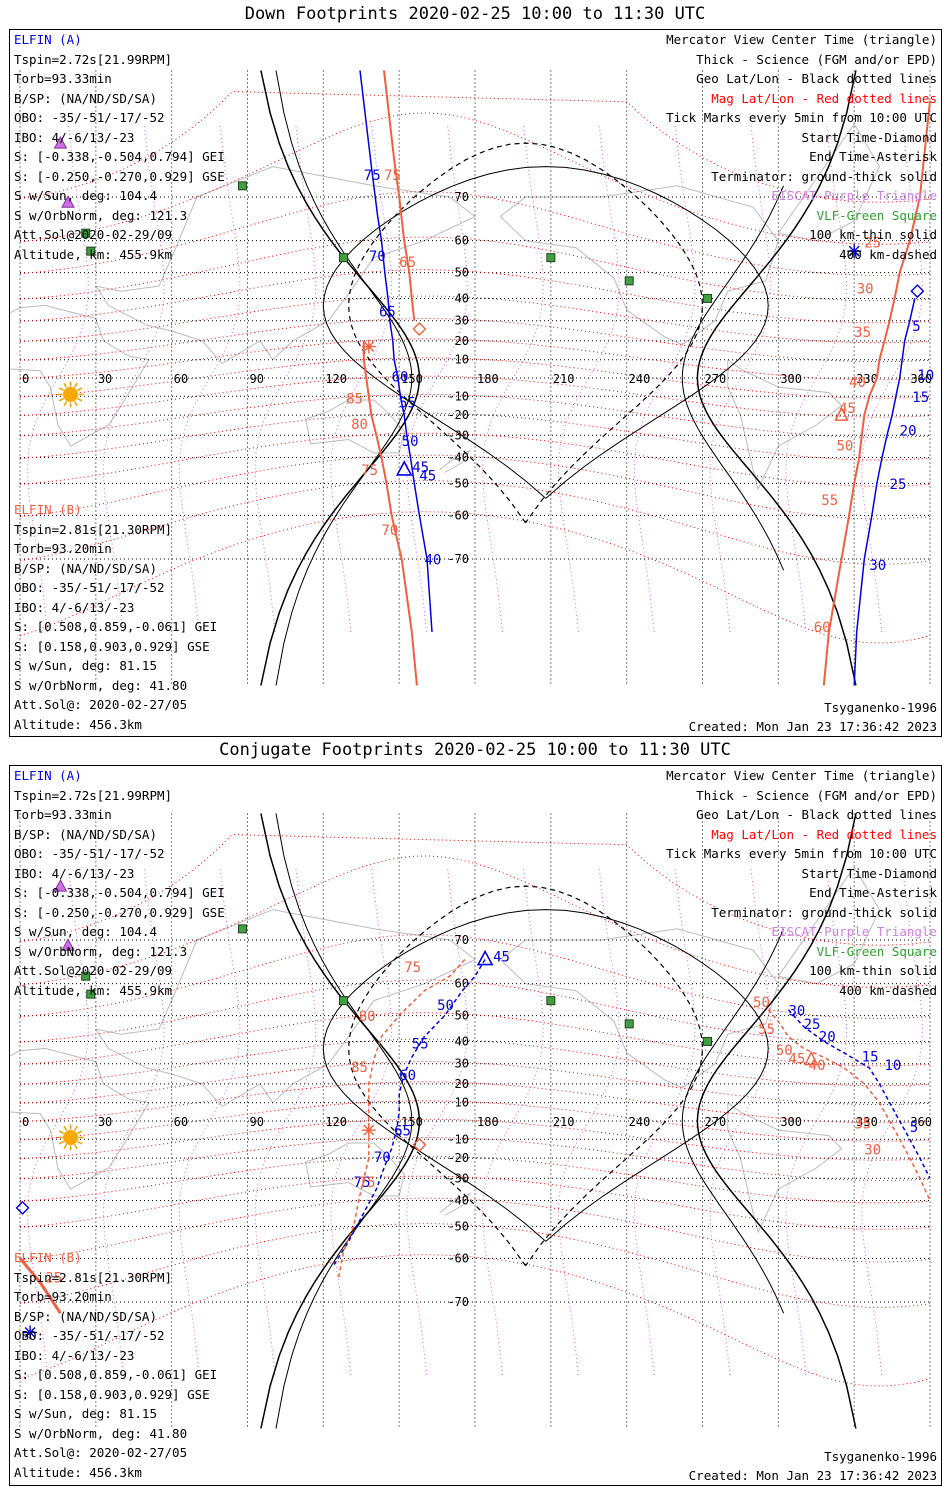 The width and height of the screenshot is (950, 1500). I want to click on lat-tick-label: 30, so click(462, 1064).